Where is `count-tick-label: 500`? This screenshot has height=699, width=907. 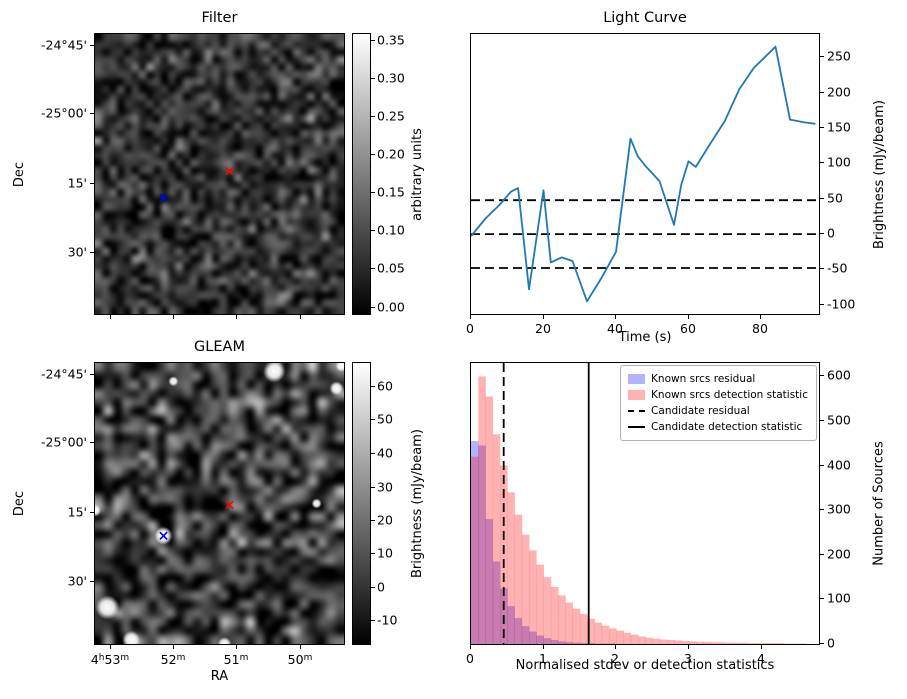 count-tick-label: 500 is located at coordinates (839, 420).